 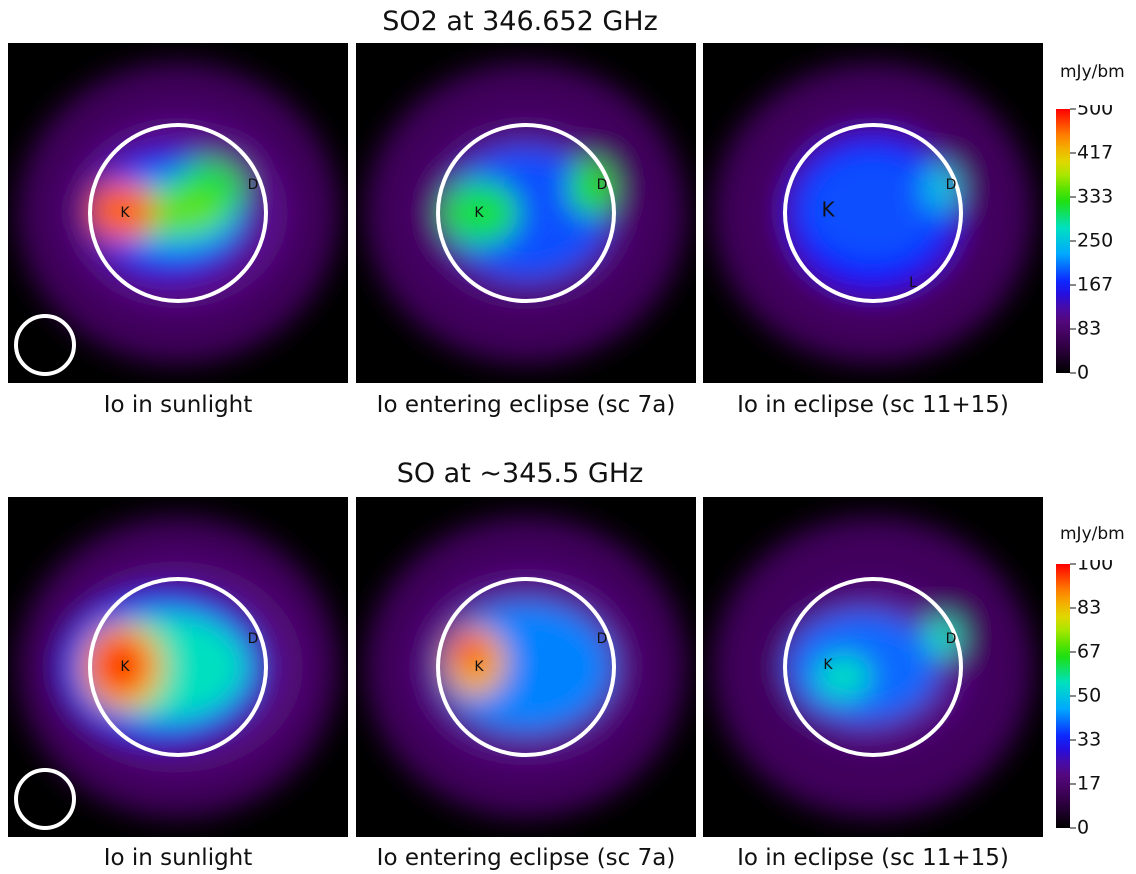 I want to click on colorbar-tick-label: 417, so click(x=1095, y=153).